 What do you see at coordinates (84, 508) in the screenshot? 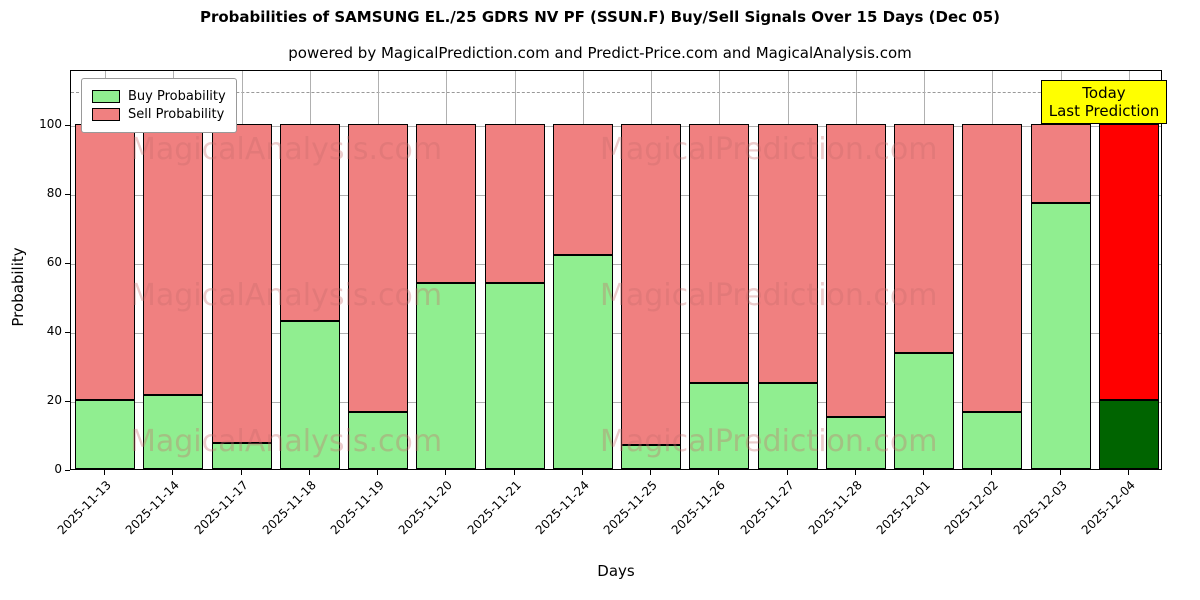
I see `x-tick-label: 2025-11-13` at bounding box center [84, 508].